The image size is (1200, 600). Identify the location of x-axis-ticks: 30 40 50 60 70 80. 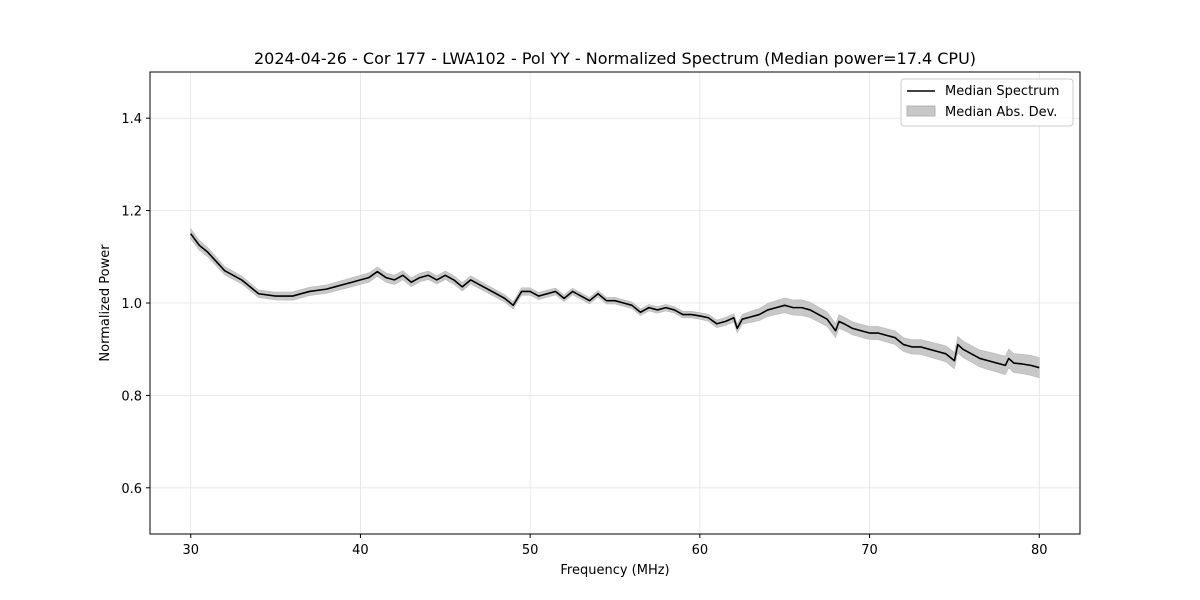
(615, 546).